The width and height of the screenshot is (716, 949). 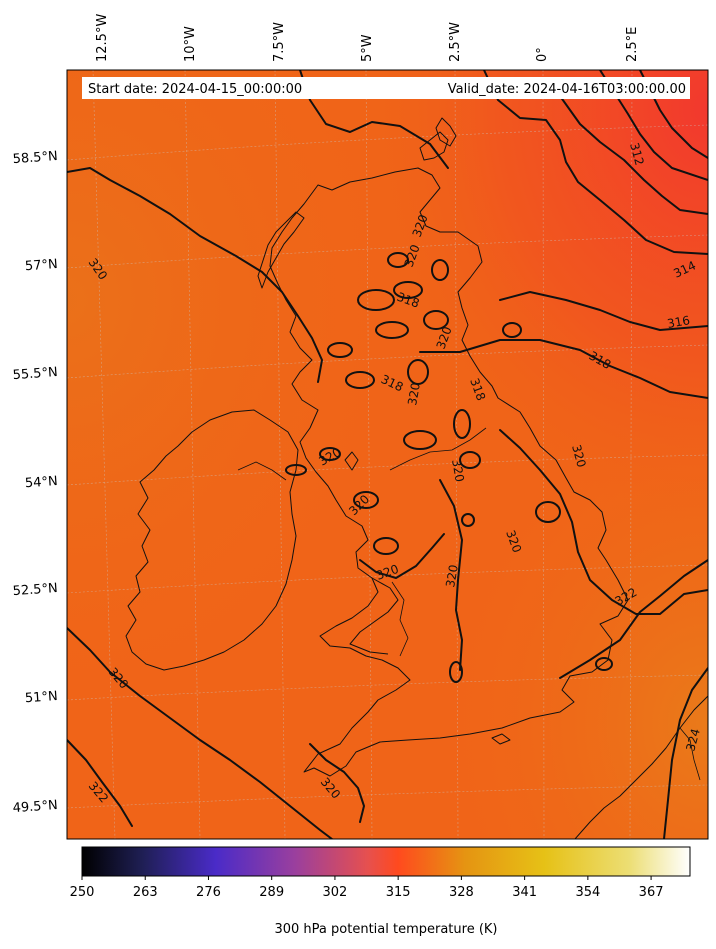 What do you see at coordinates (145, 892) in the screenshot?
I see `colorbar-tick-label: 263` at bounding box center [145, 892].